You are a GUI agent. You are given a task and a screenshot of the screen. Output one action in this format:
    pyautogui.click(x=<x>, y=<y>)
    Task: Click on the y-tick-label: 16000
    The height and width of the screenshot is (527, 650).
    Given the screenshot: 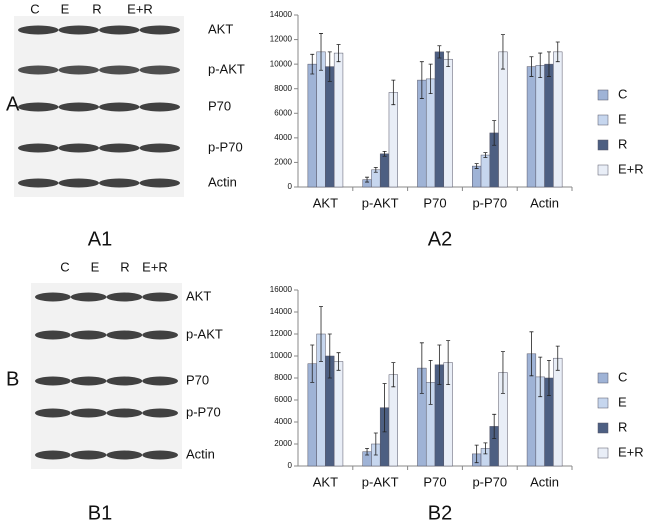 What is the action you would take?
    pyautogui.click(x=281, y=289)
    